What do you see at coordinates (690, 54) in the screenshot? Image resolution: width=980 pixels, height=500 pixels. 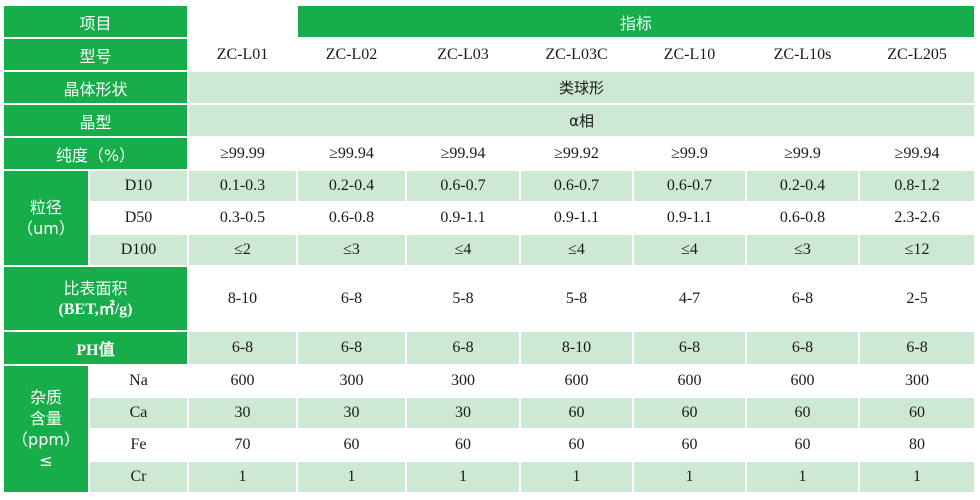 I see `model-cell: ZC-L10` at bounding box center [690, 54].